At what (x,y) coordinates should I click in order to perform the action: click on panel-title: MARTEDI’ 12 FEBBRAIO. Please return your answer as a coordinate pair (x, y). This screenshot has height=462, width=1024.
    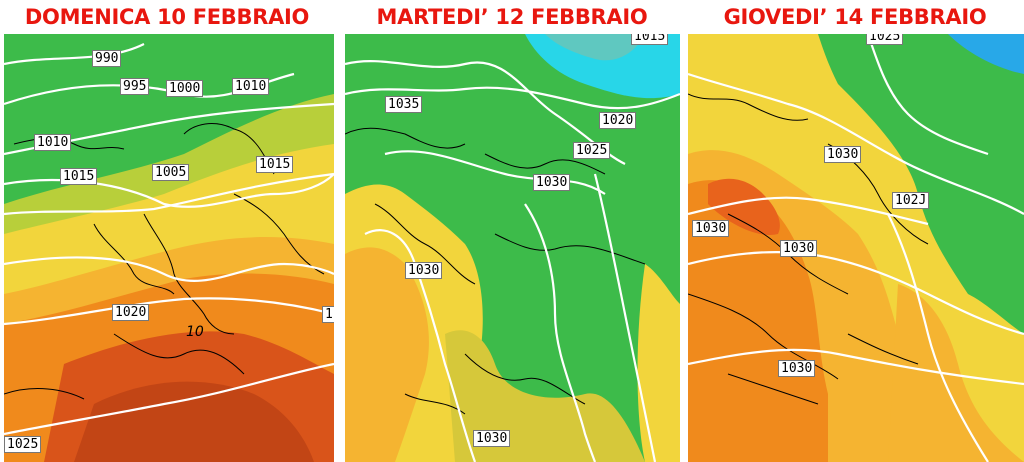
    Looking at the image, I should click on (512, 17).